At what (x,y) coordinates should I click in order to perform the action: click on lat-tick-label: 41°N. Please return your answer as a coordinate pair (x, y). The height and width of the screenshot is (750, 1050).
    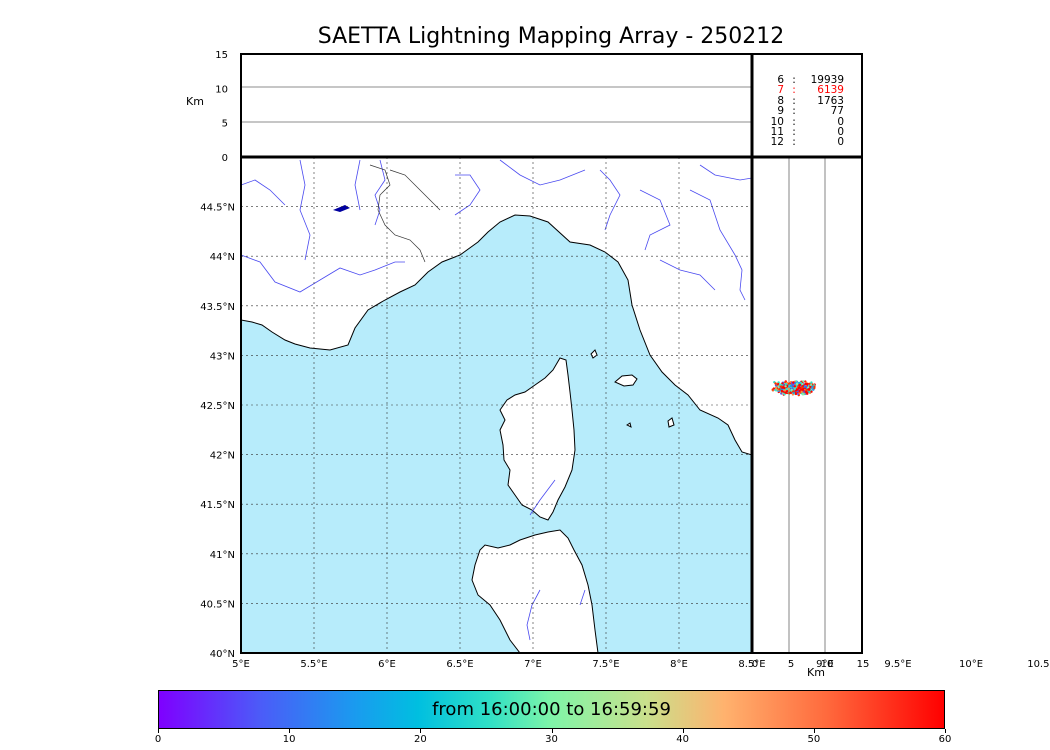
    Looking at the image, I should click on (222, 555).